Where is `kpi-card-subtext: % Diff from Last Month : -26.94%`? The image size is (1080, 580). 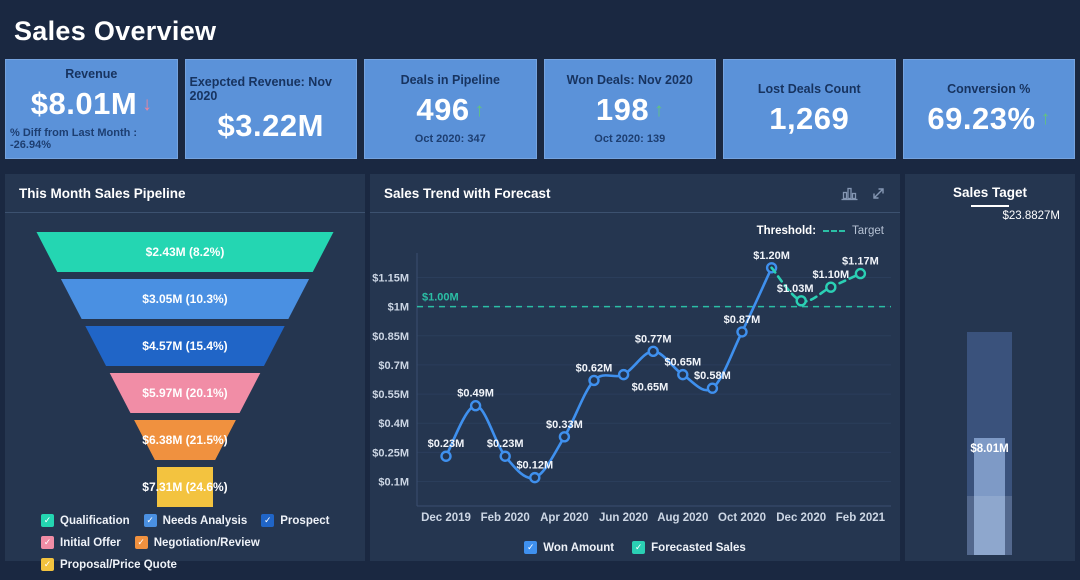 kpi-card-subtext: % Diff from Last Month : -26.94% is located at coordinates (74, 139).